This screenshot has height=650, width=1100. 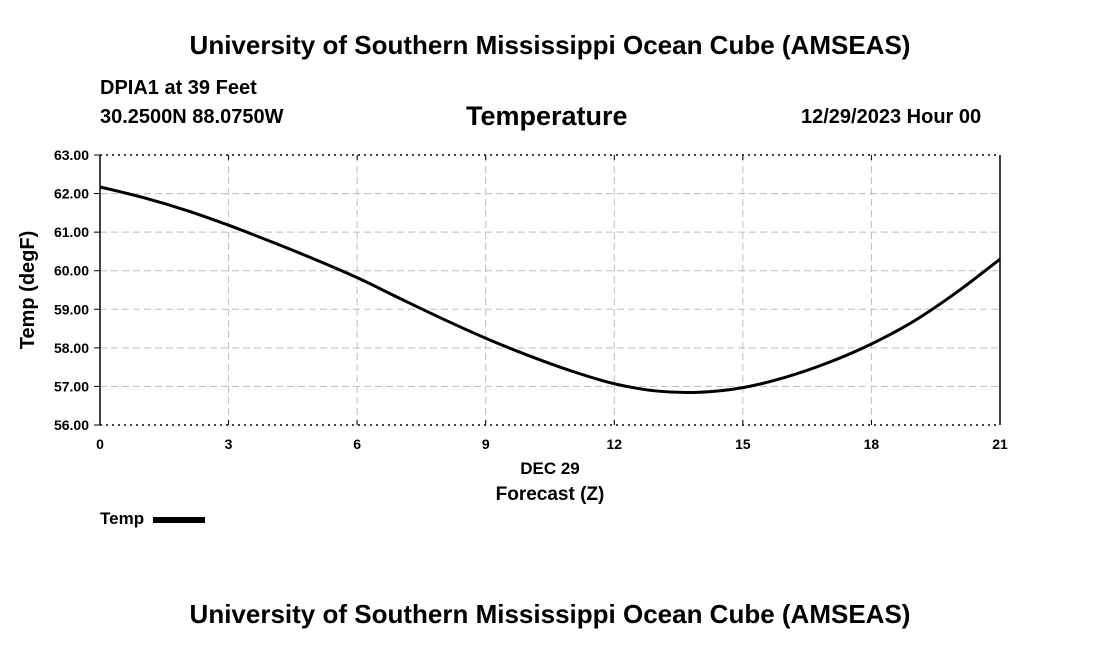 I want to click on y-tick-label: 57.00, so click(x=71, y=386).